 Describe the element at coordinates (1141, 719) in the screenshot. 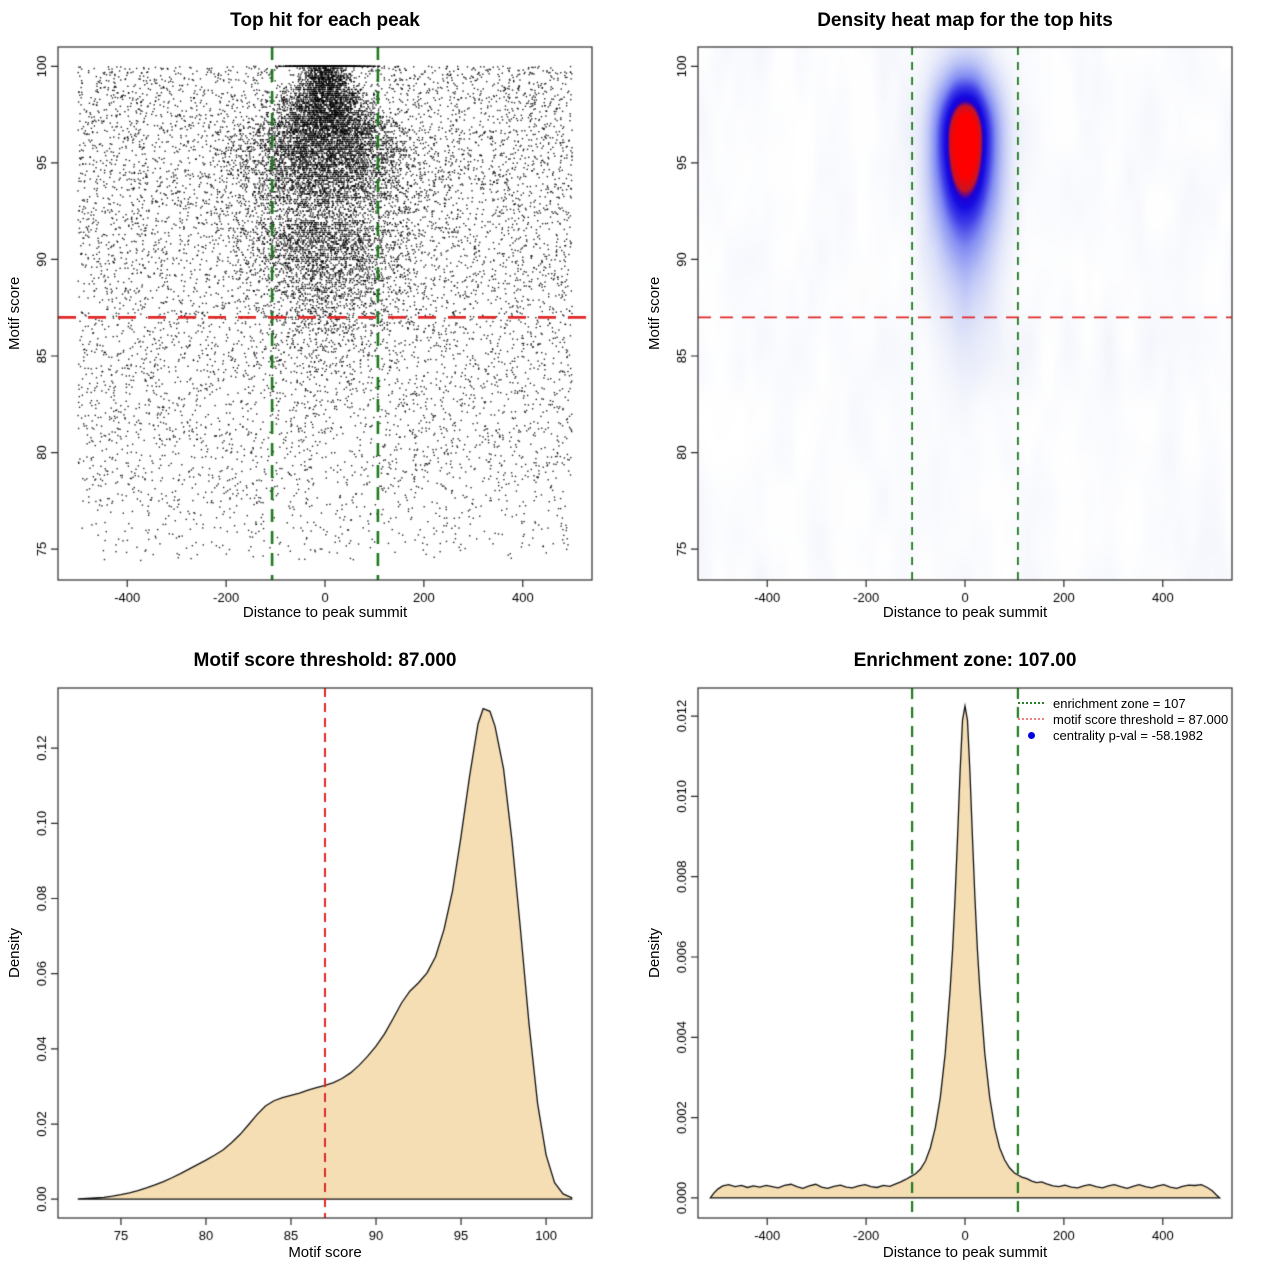

I see `legend-item-label: motif score threshold = 87.000` at that location.